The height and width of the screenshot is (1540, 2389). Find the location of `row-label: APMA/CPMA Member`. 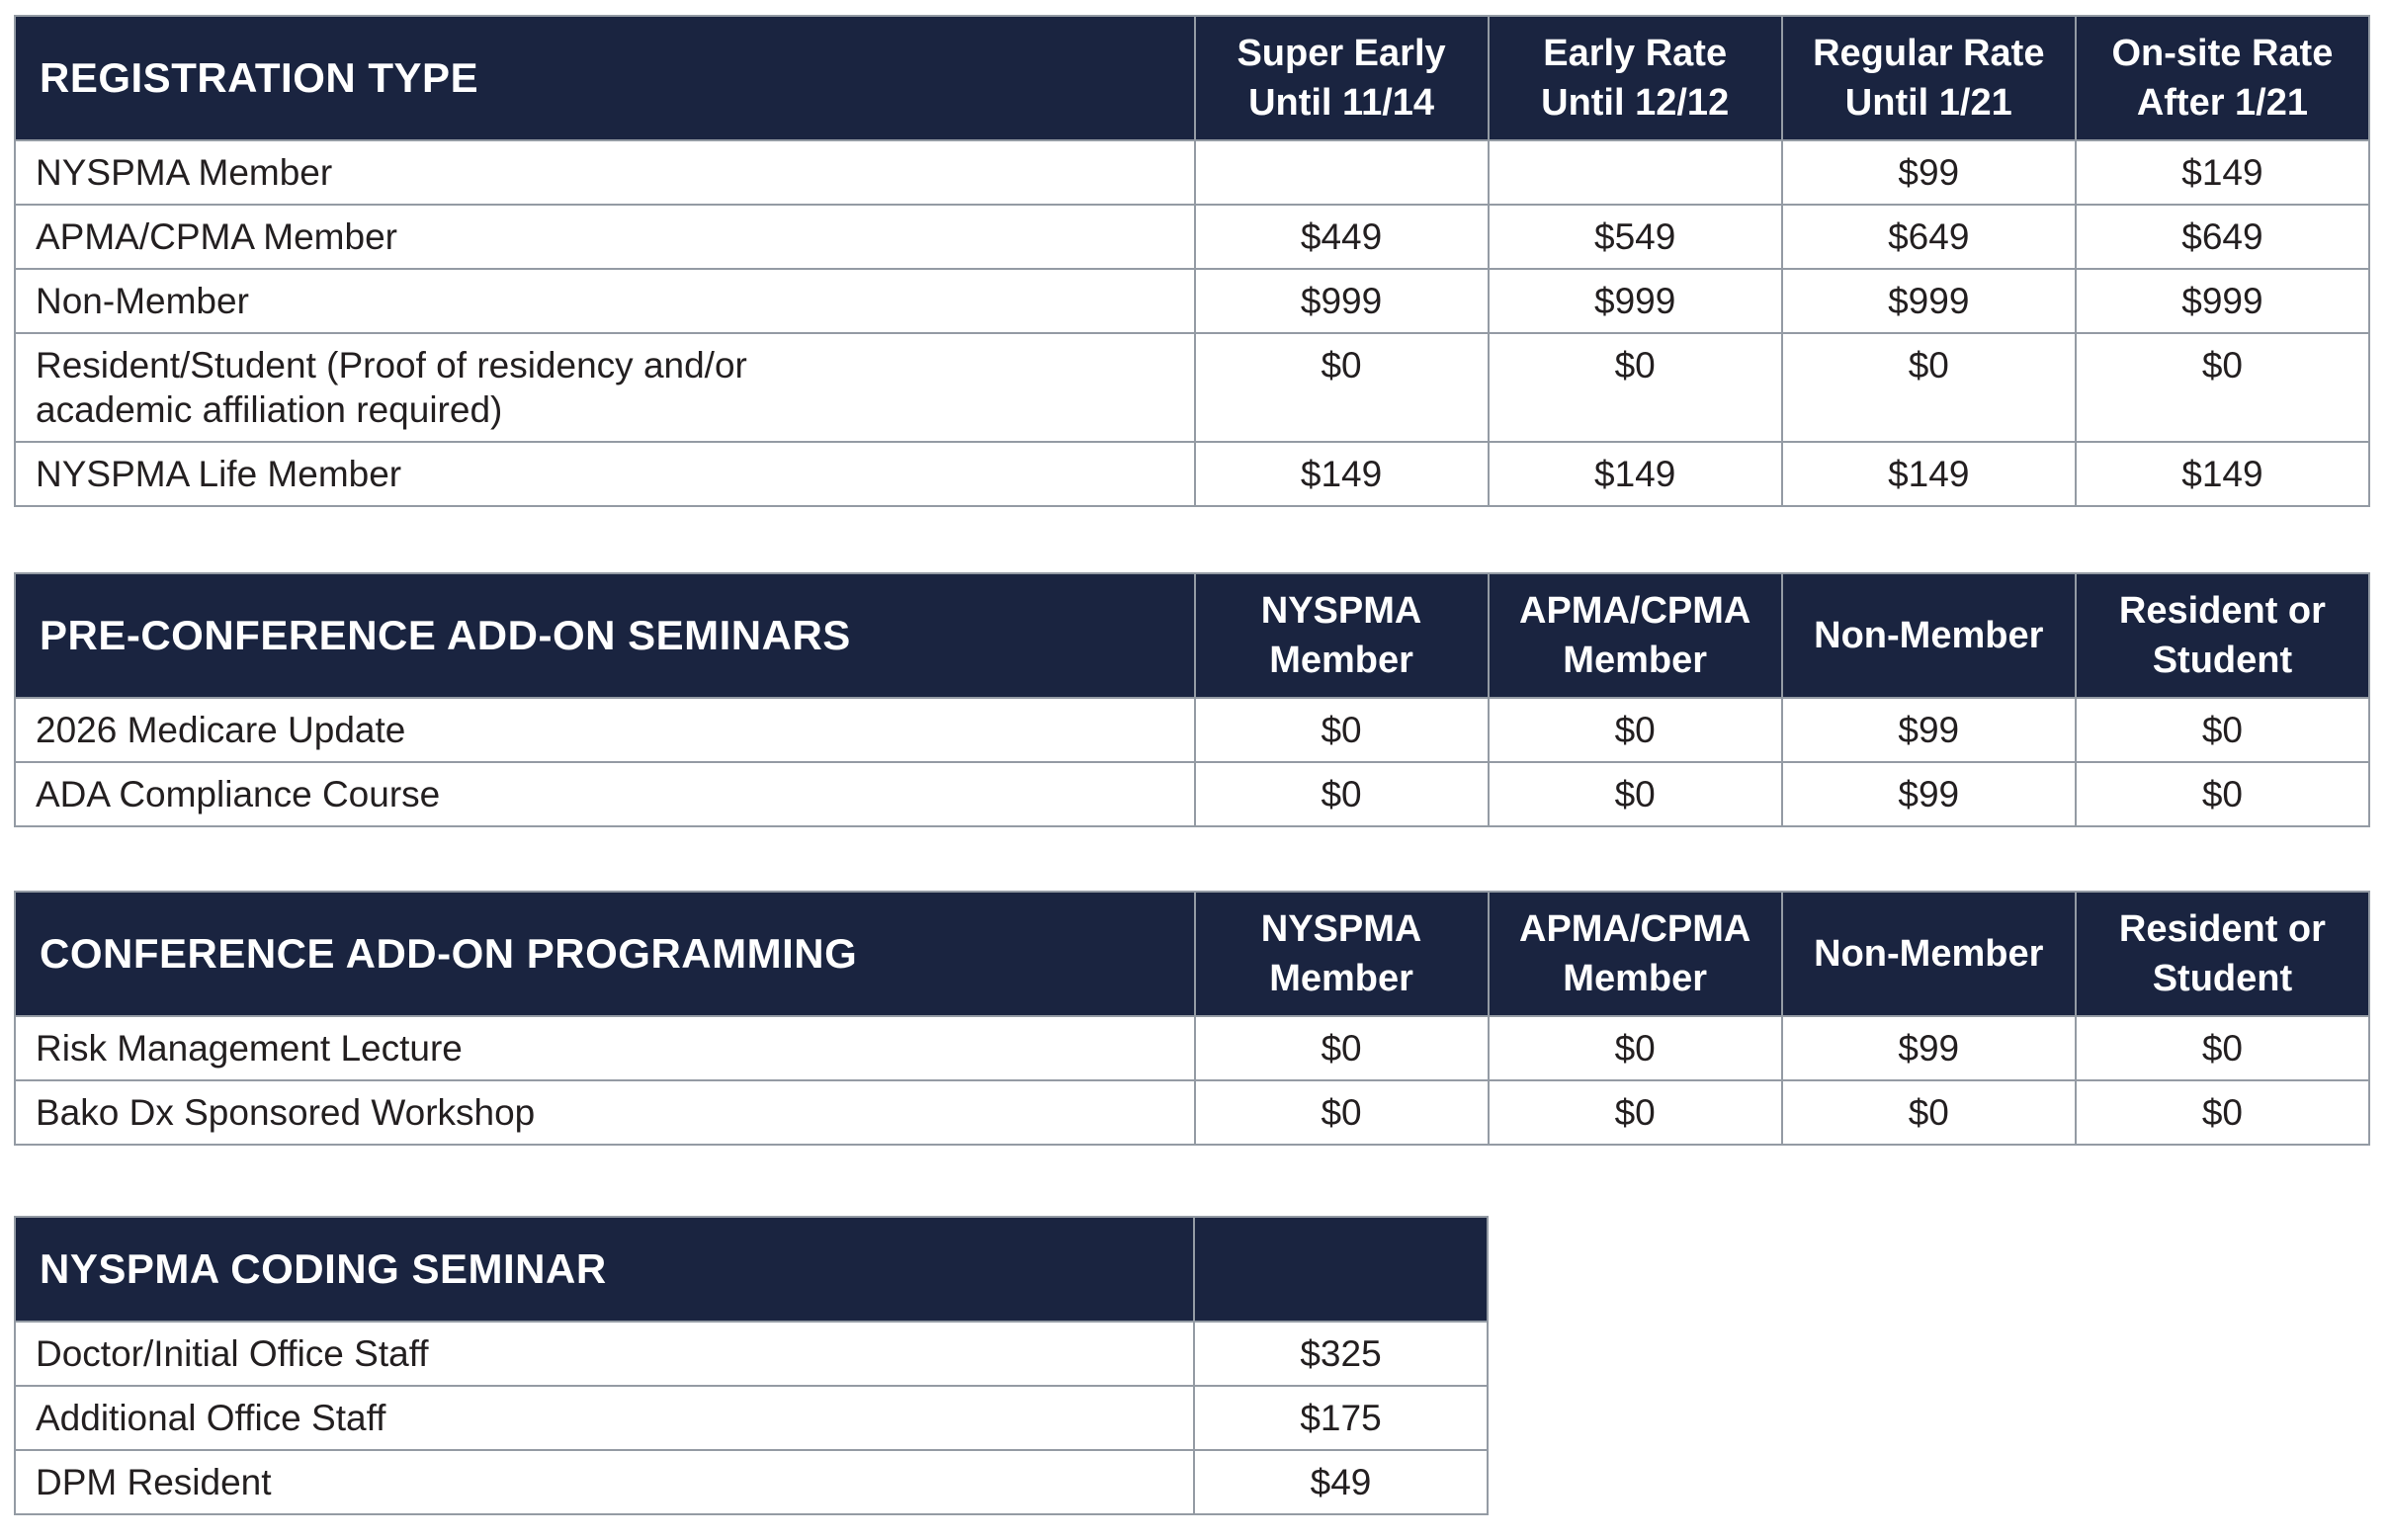

row-label: APMA/CPMA Member is located at coordinates (605, 237).